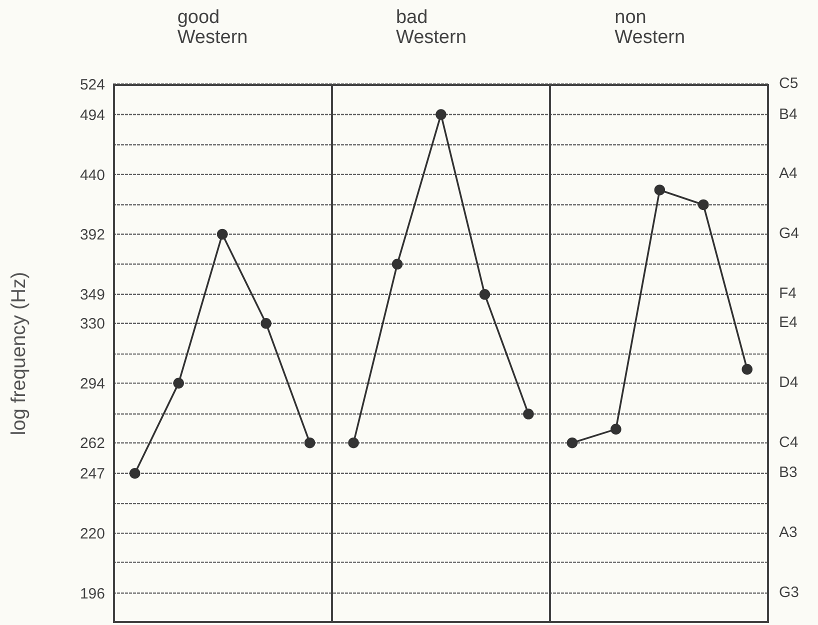  I want to click on text: B3, so click(788, 473).